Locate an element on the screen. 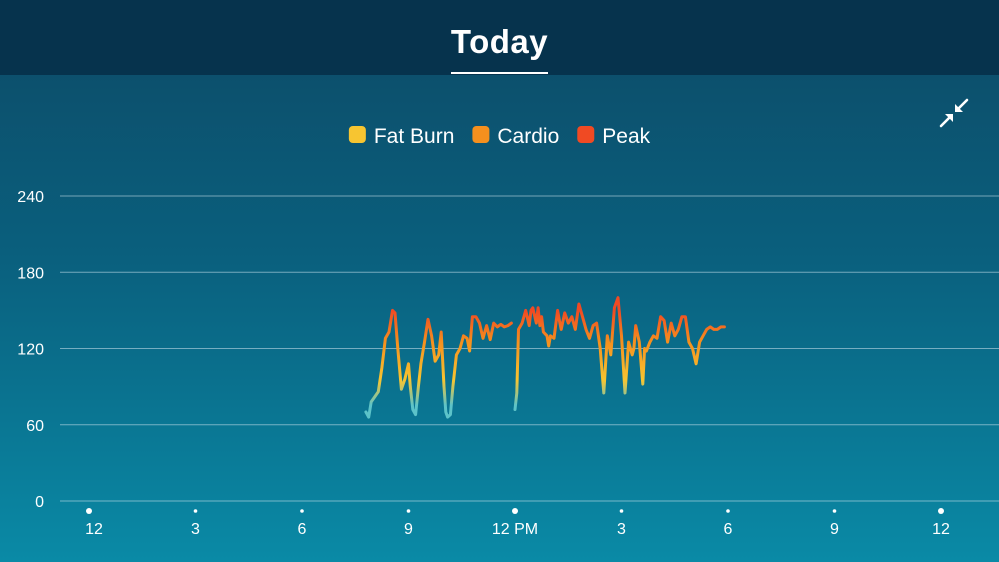  title-underline is located at coordinates (499, 73).